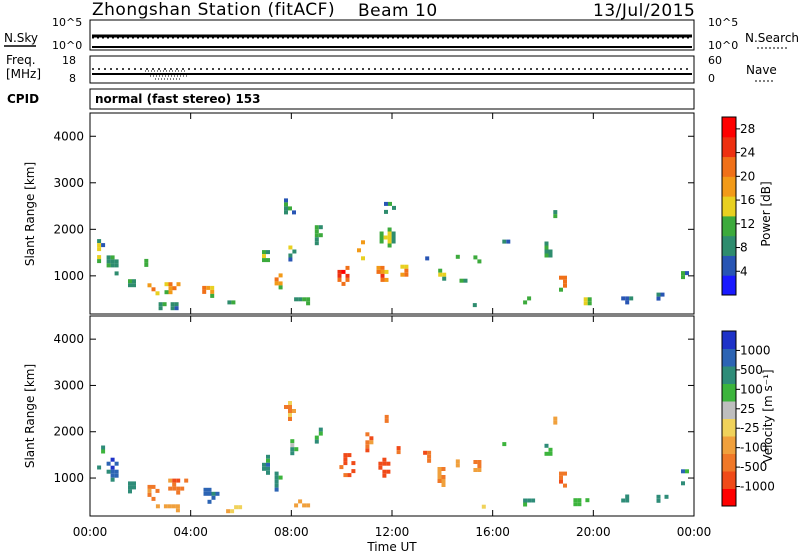 This screenshot has width=800, height=554. Describe the element at coordinates (30, 214) in the screenshot. I see `power-ylabel: Slant Range [km]` at that location.